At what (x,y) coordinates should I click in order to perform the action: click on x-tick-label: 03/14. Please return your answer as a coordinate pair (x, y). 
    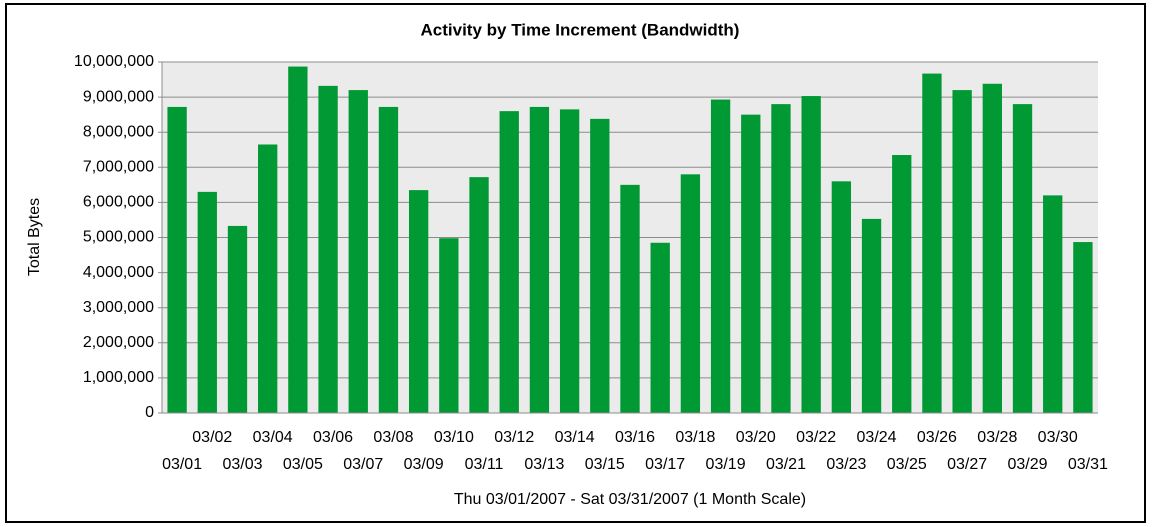
    Looking at the image, I should click on (575, 437).